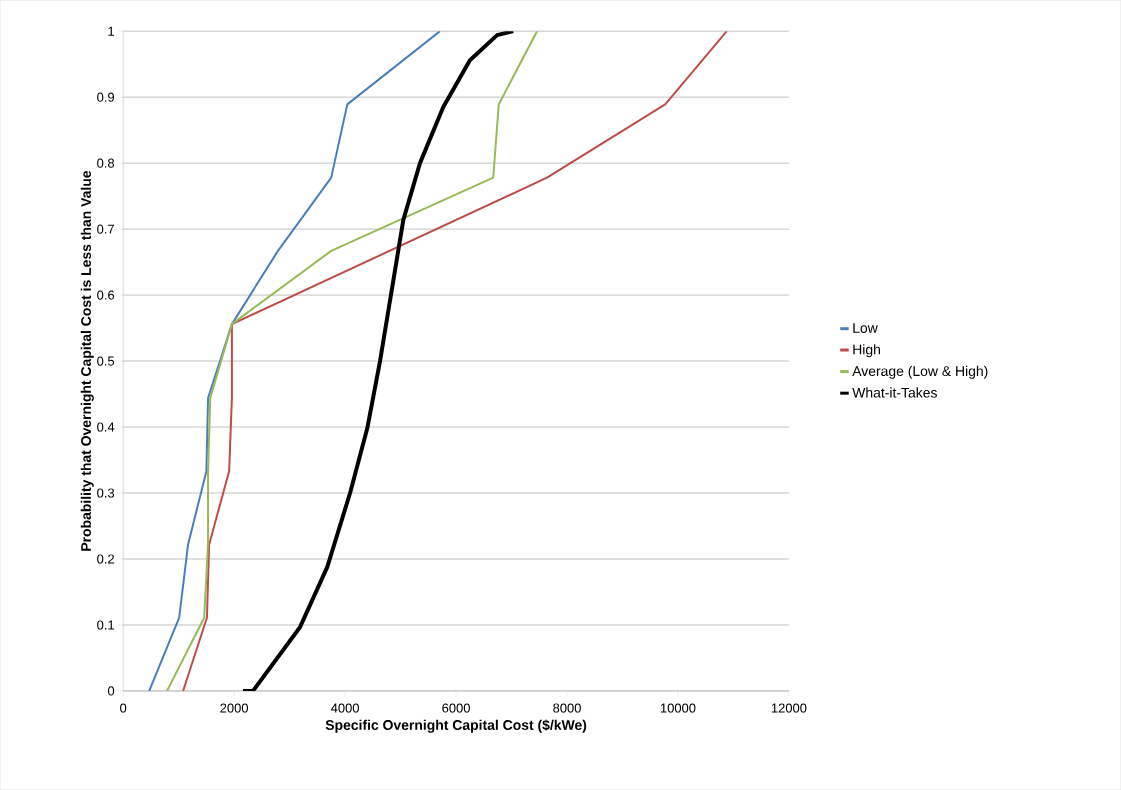 The image size is (1121, 790). Describe the element at coordinates (456, 726) in the screenshot. I see `x-axis-title: Specific Overnight Capital Cost ($/kWe)` at that location.